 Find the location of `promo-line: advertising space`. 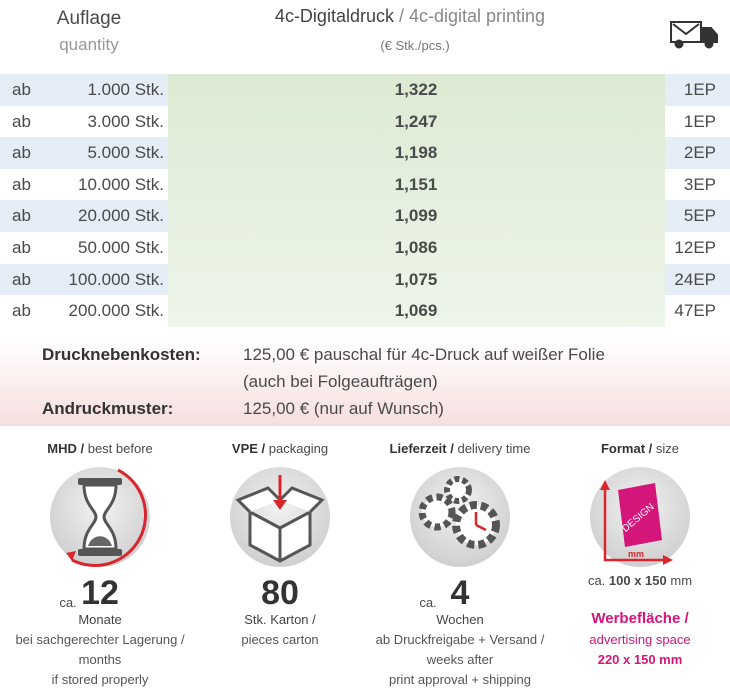

promo-line: advertising space is located at coordinates (640, 639).